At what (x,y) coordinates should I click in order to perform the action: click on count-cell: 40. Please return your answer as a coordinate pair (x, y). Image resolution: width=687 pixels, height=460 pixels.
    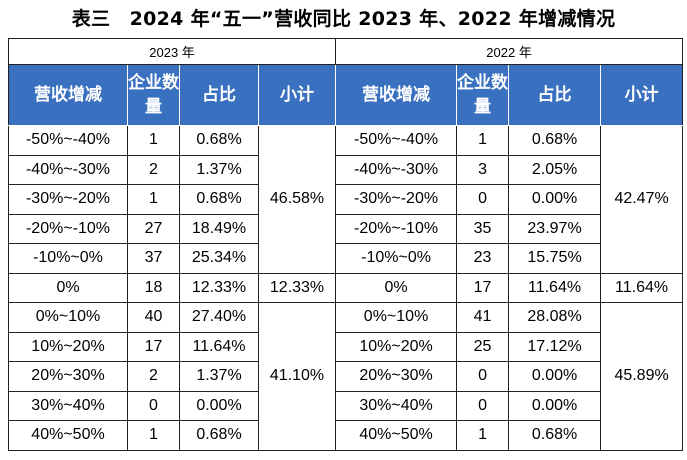
    Looking at the image, I should click on (153, 317).